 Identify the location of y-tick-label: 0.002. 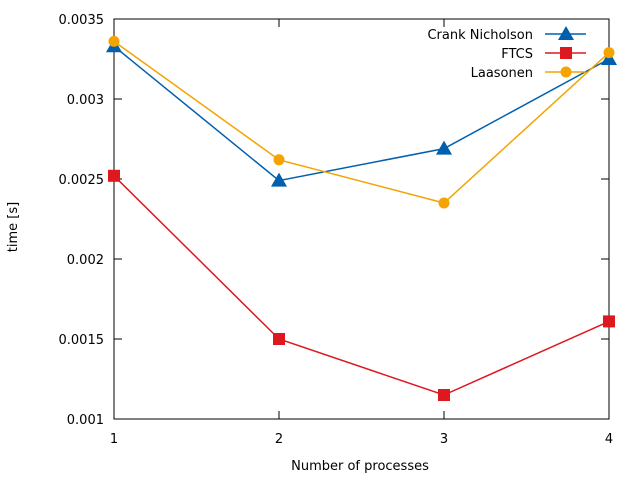
(85, 260).